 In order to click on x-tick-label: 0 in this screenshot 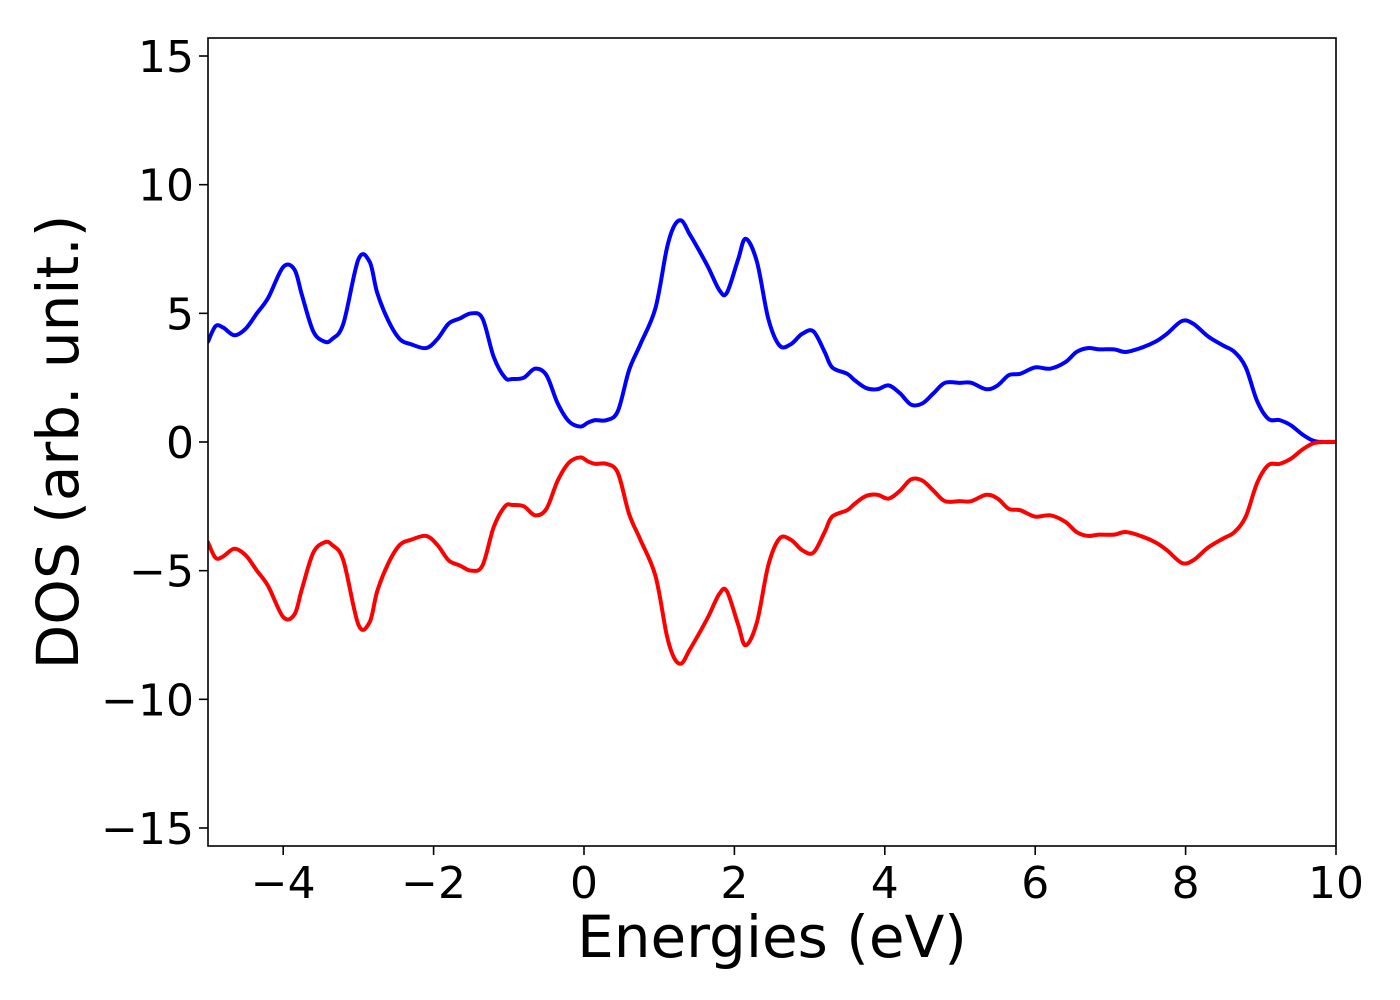, I will do `click(584, 883)`.